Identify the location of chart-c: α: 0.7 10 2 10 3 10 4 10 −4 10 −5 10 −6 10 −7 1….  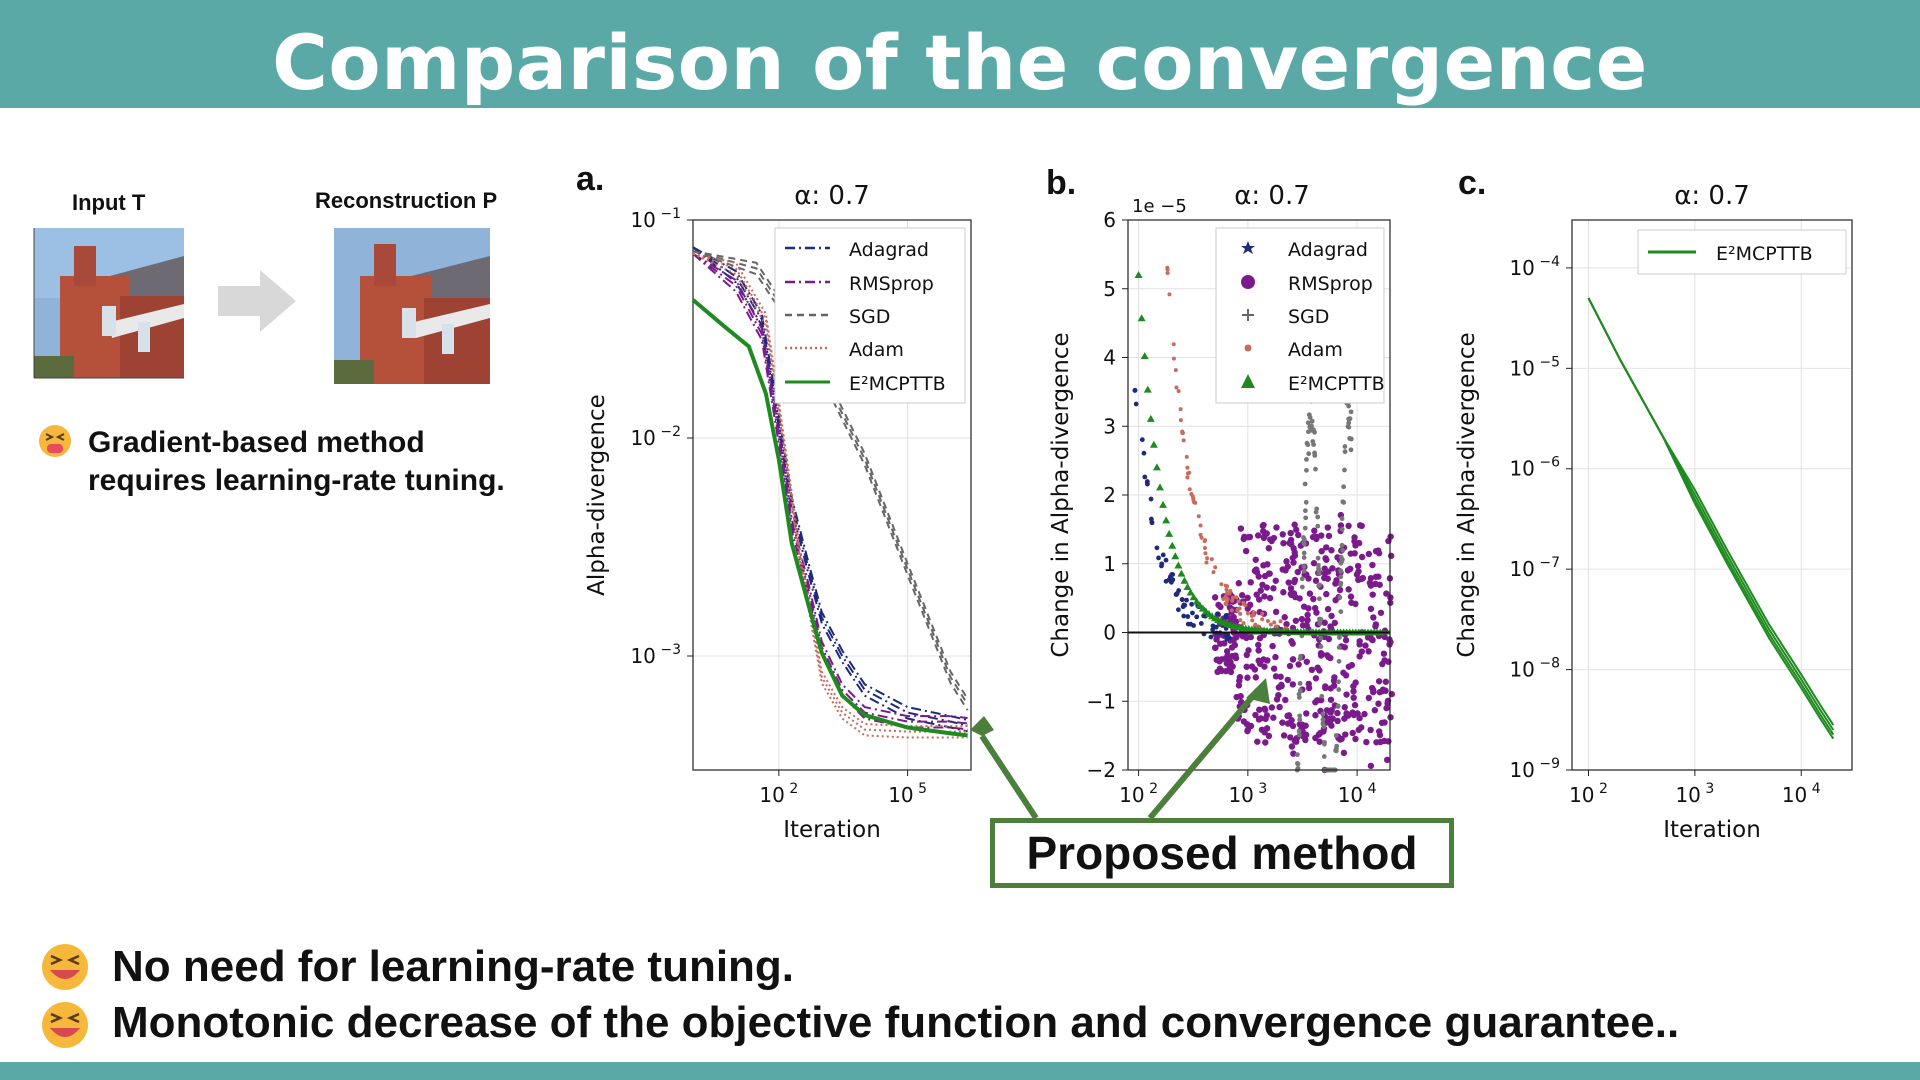
(1653, 512).